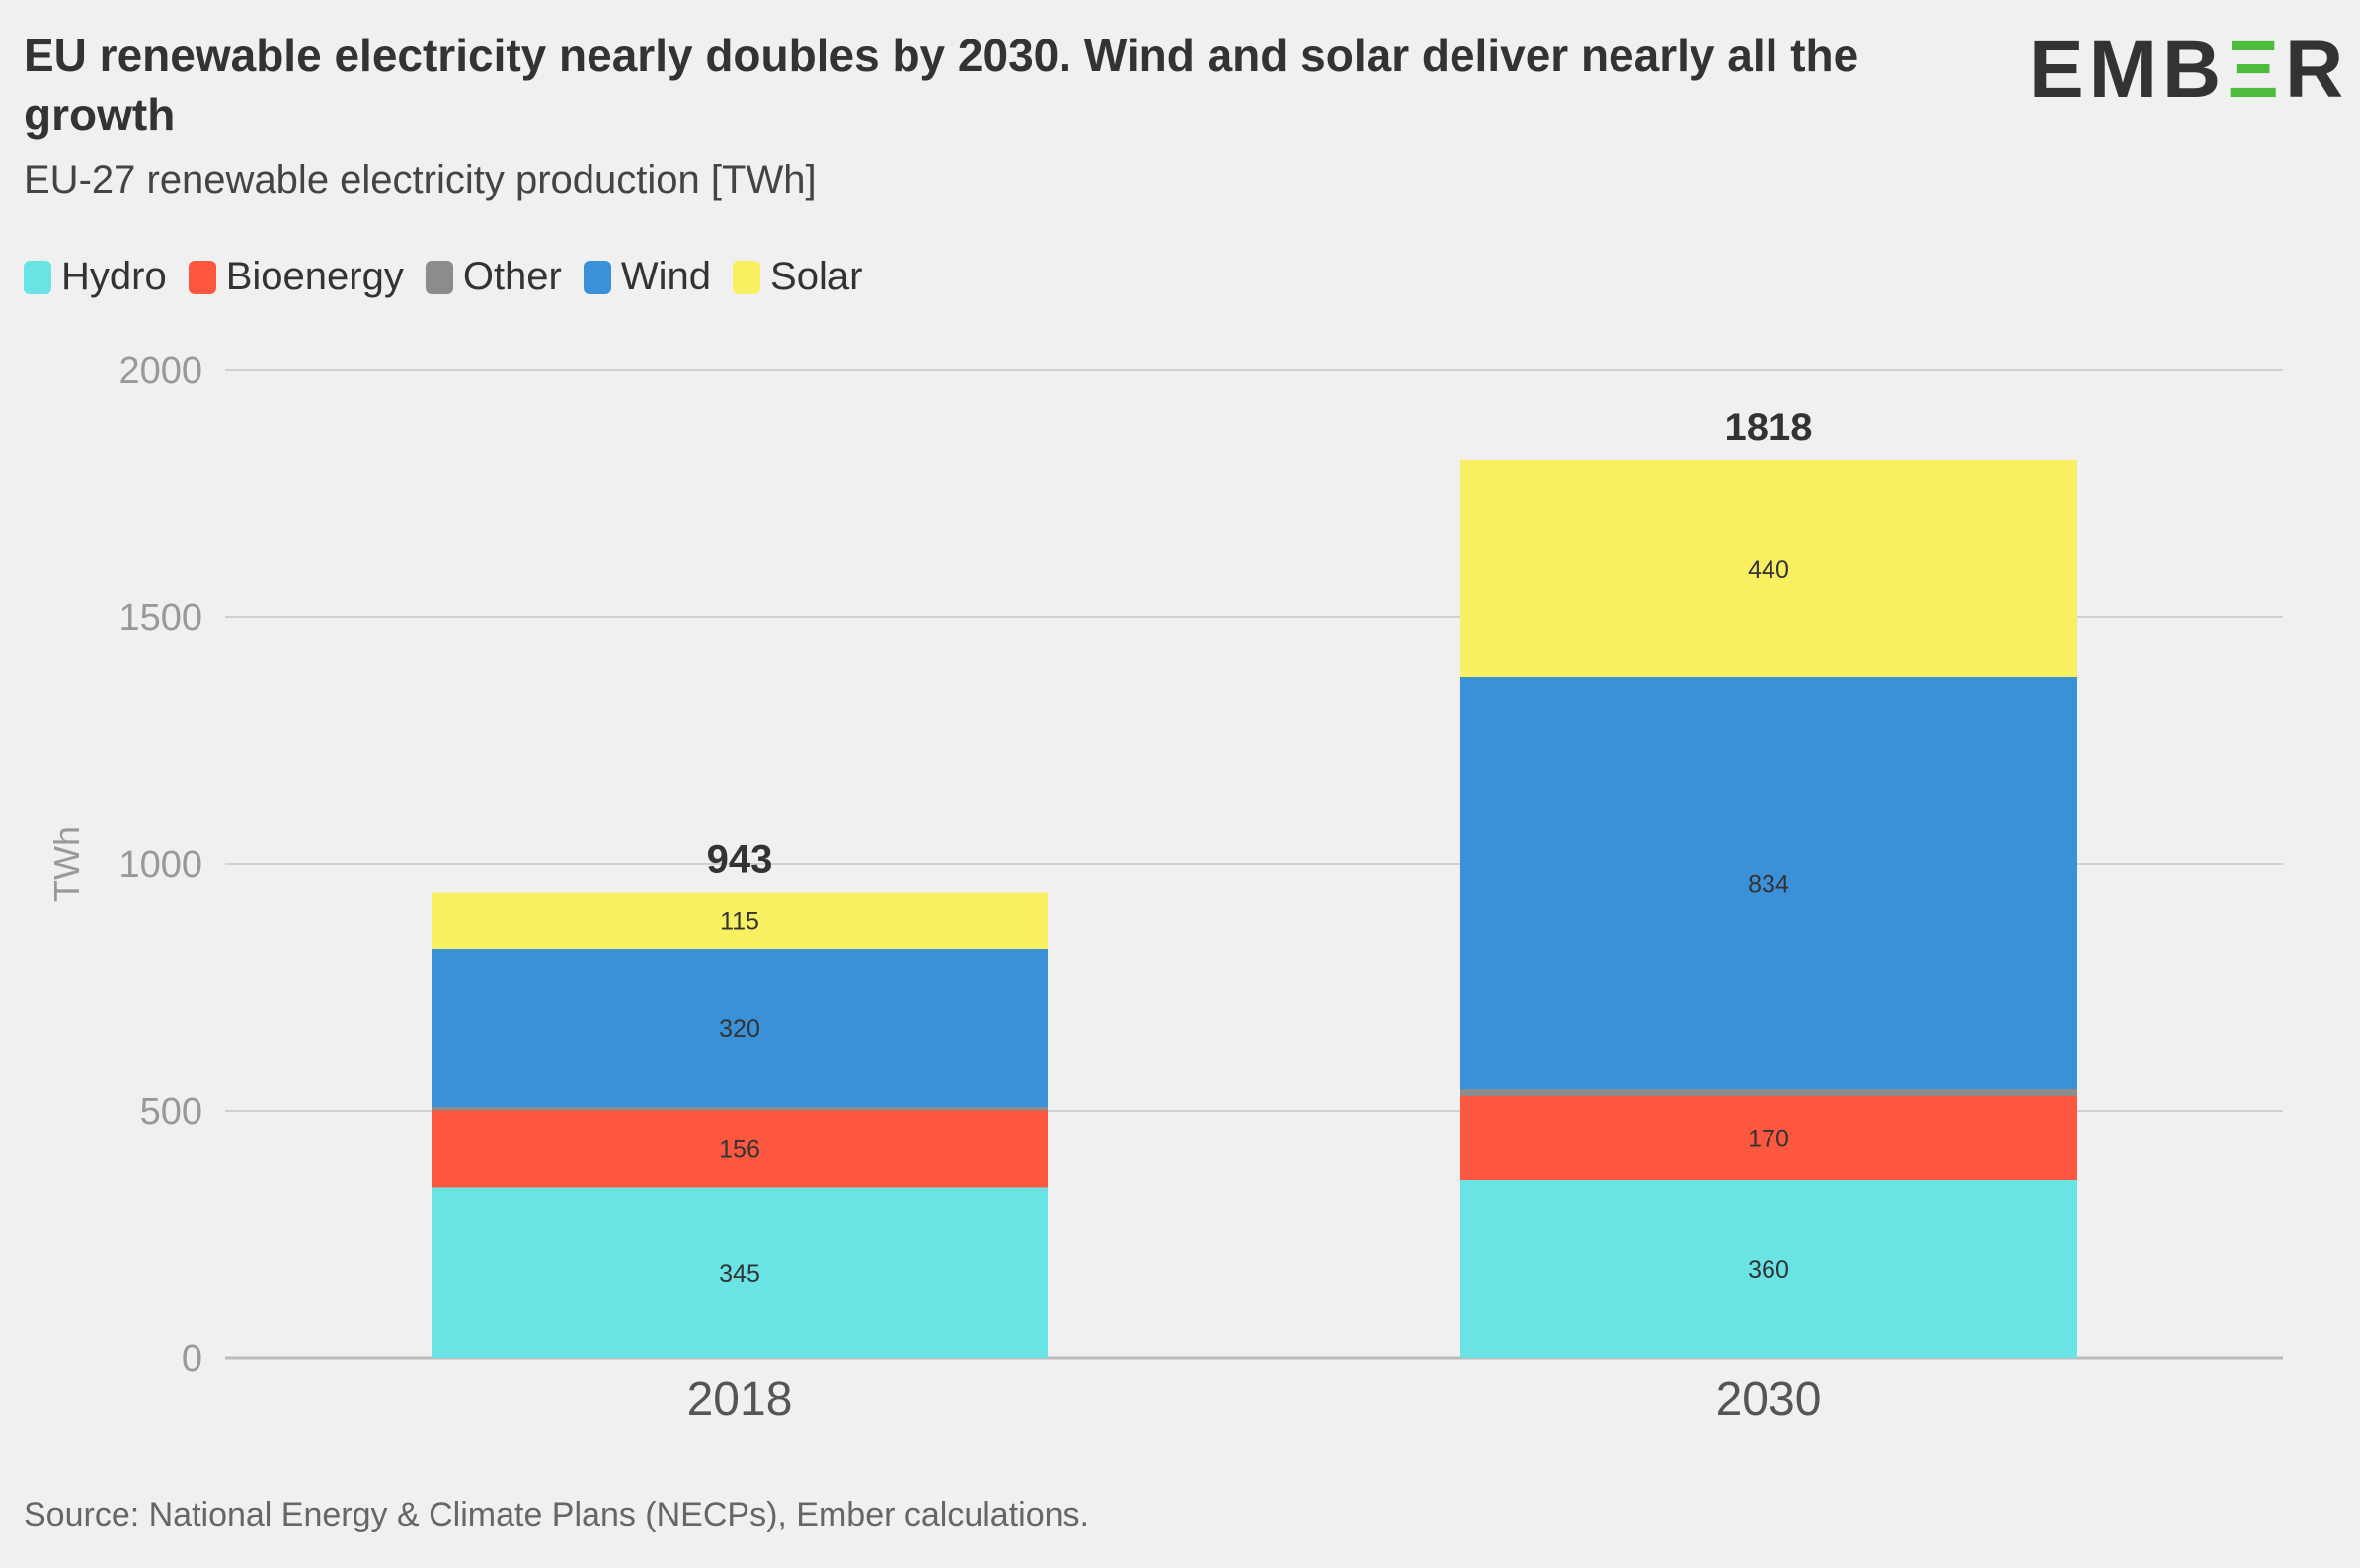 The height and width of the screenshot is (1568, 2360). I want to click on bar-segment-wind-2018, so click(740, 1028).